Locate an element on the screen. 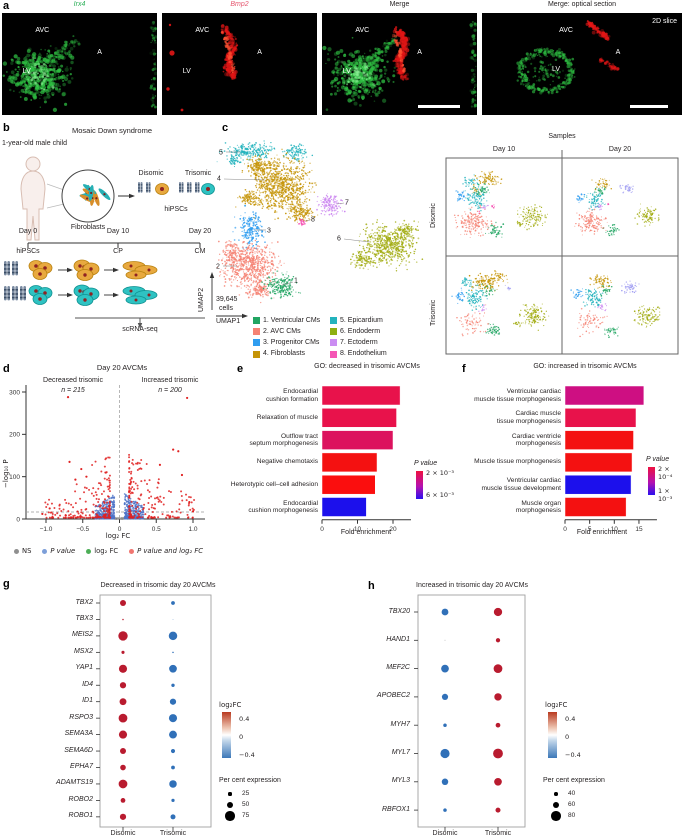 This screenshot has width=685, height=840. micrograph-title-1: Bmp2 is located at coordinates (239, 4).